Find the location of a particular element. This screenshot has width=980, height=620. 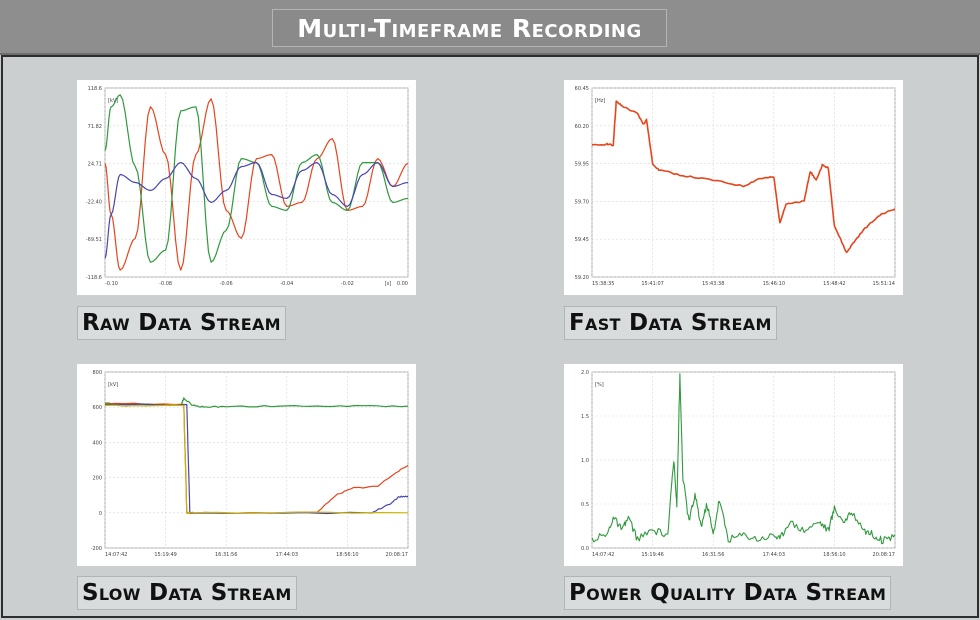

x-tick-label: -0.06 is located at coordinates (226, 284).